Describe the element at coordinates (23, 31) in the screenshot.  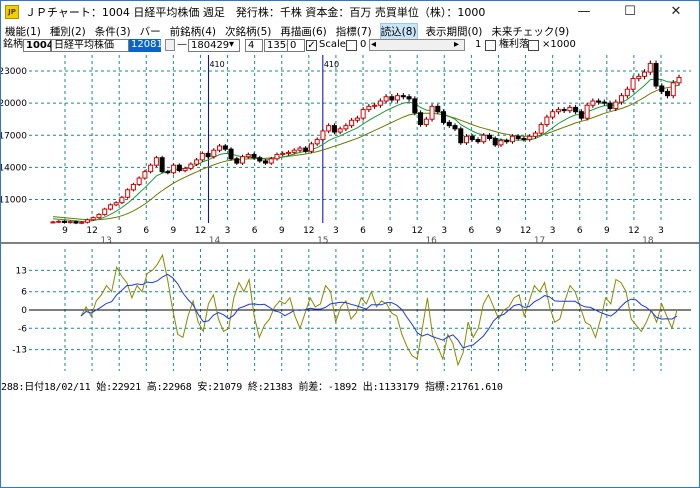
I see `menu-kinou: 機能(1)` at that location.